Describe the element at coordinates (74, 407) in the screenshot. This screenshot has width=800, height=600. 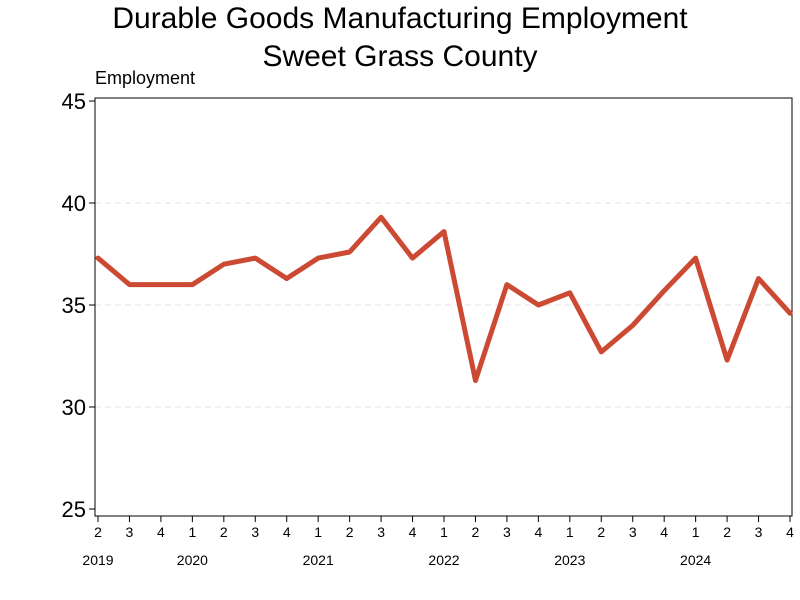
I see `y-tick-label: 30` at that location.